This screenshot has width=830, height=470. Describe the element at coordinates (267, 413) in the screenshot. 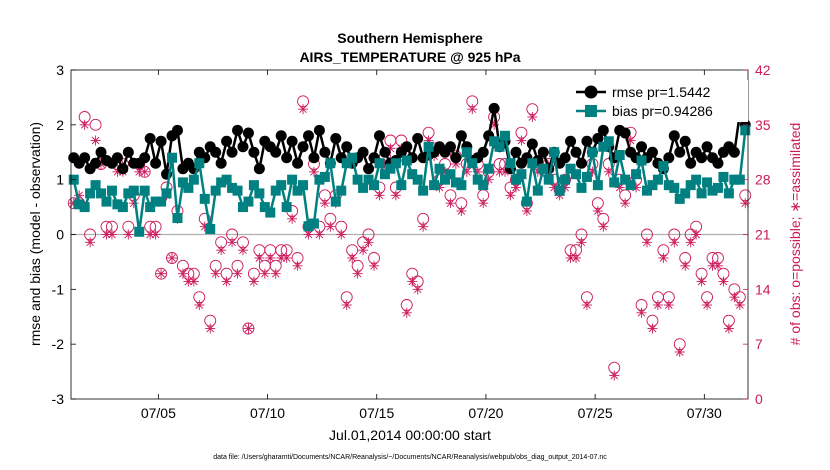

I see `x-tick-label: 07/10` at that location.